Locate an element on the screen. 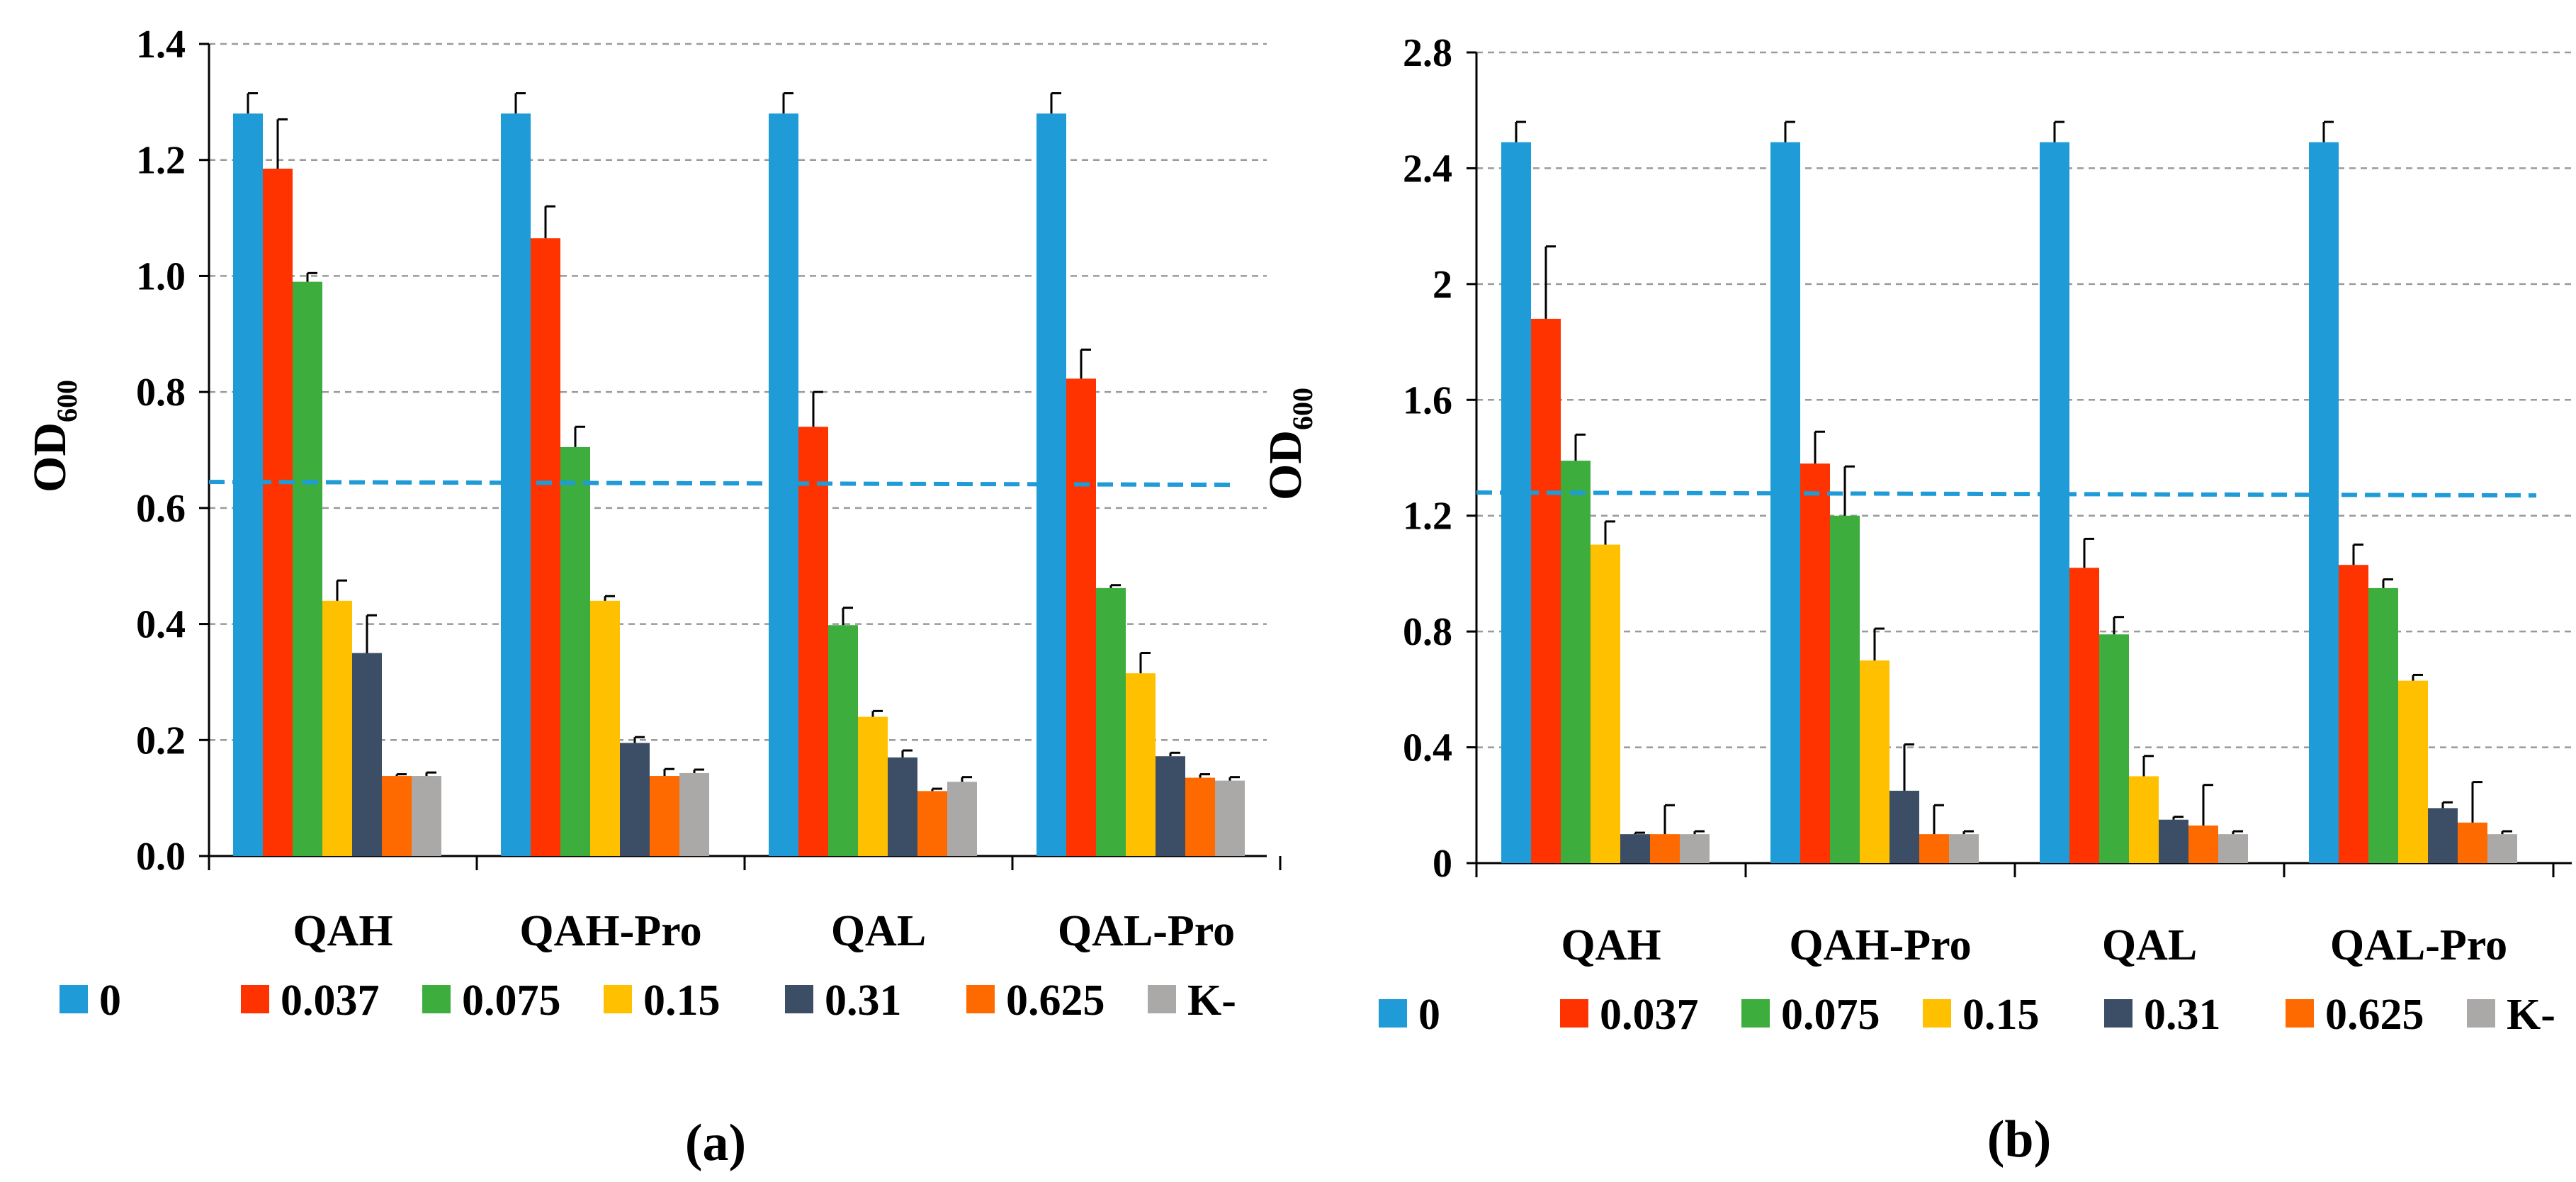  y-tick-label: 0.0 is located at coordinates (161, 857).